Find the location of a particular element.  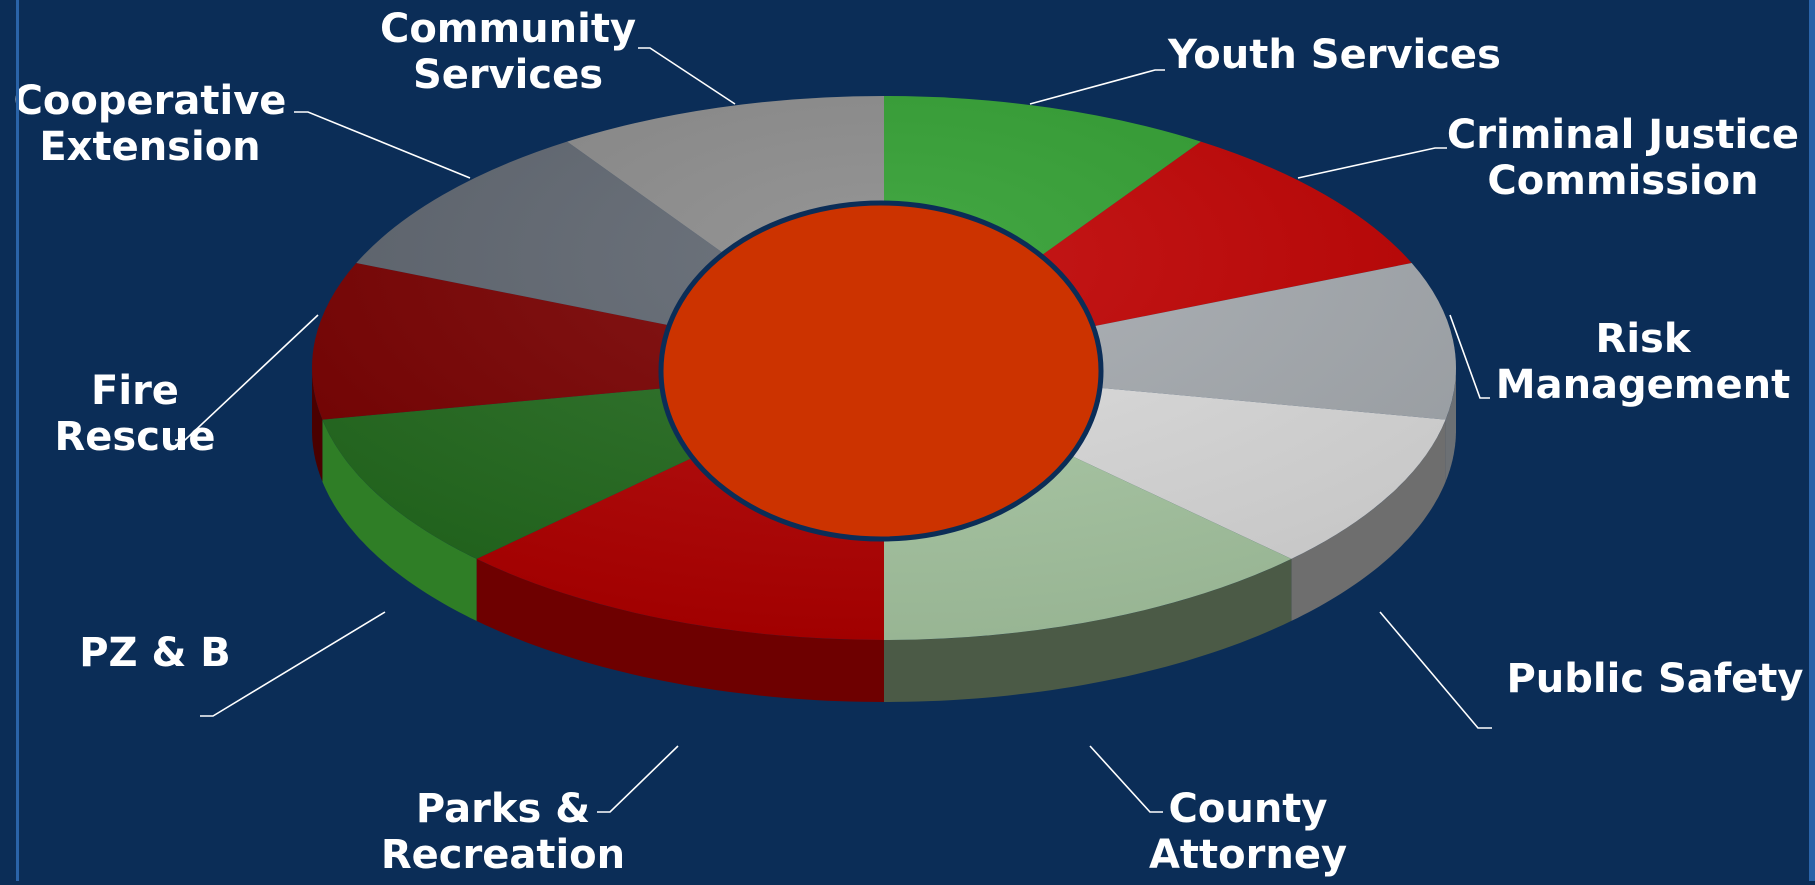

slice-label-line: Commission is located at coordinates (1622, 181).